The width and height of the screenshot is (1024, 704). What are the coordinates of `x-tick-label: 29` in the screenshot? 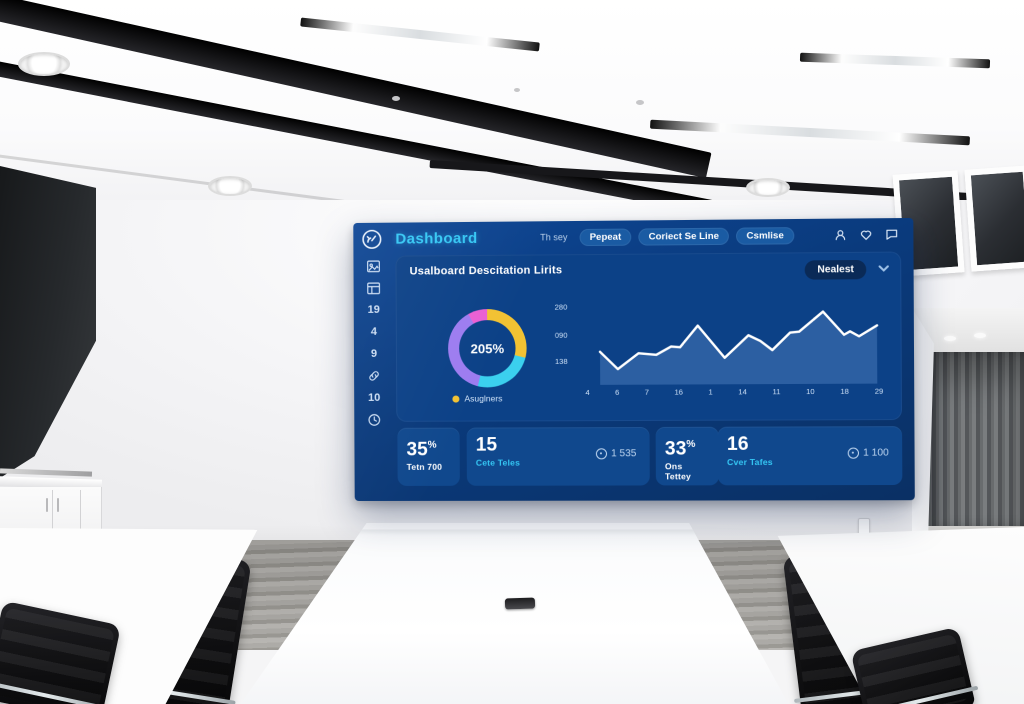 It's located at (879, 391).